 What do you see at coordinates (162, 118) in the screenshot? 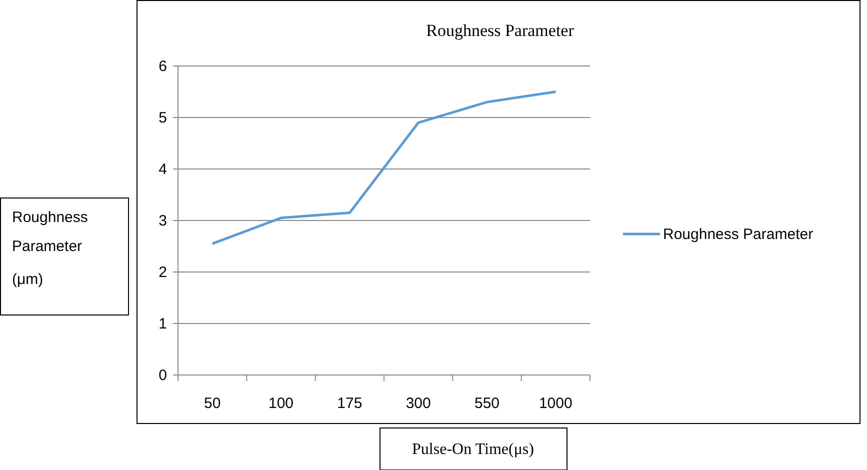
I see `y-tick-label: 5` at bounding box center [162, 118].